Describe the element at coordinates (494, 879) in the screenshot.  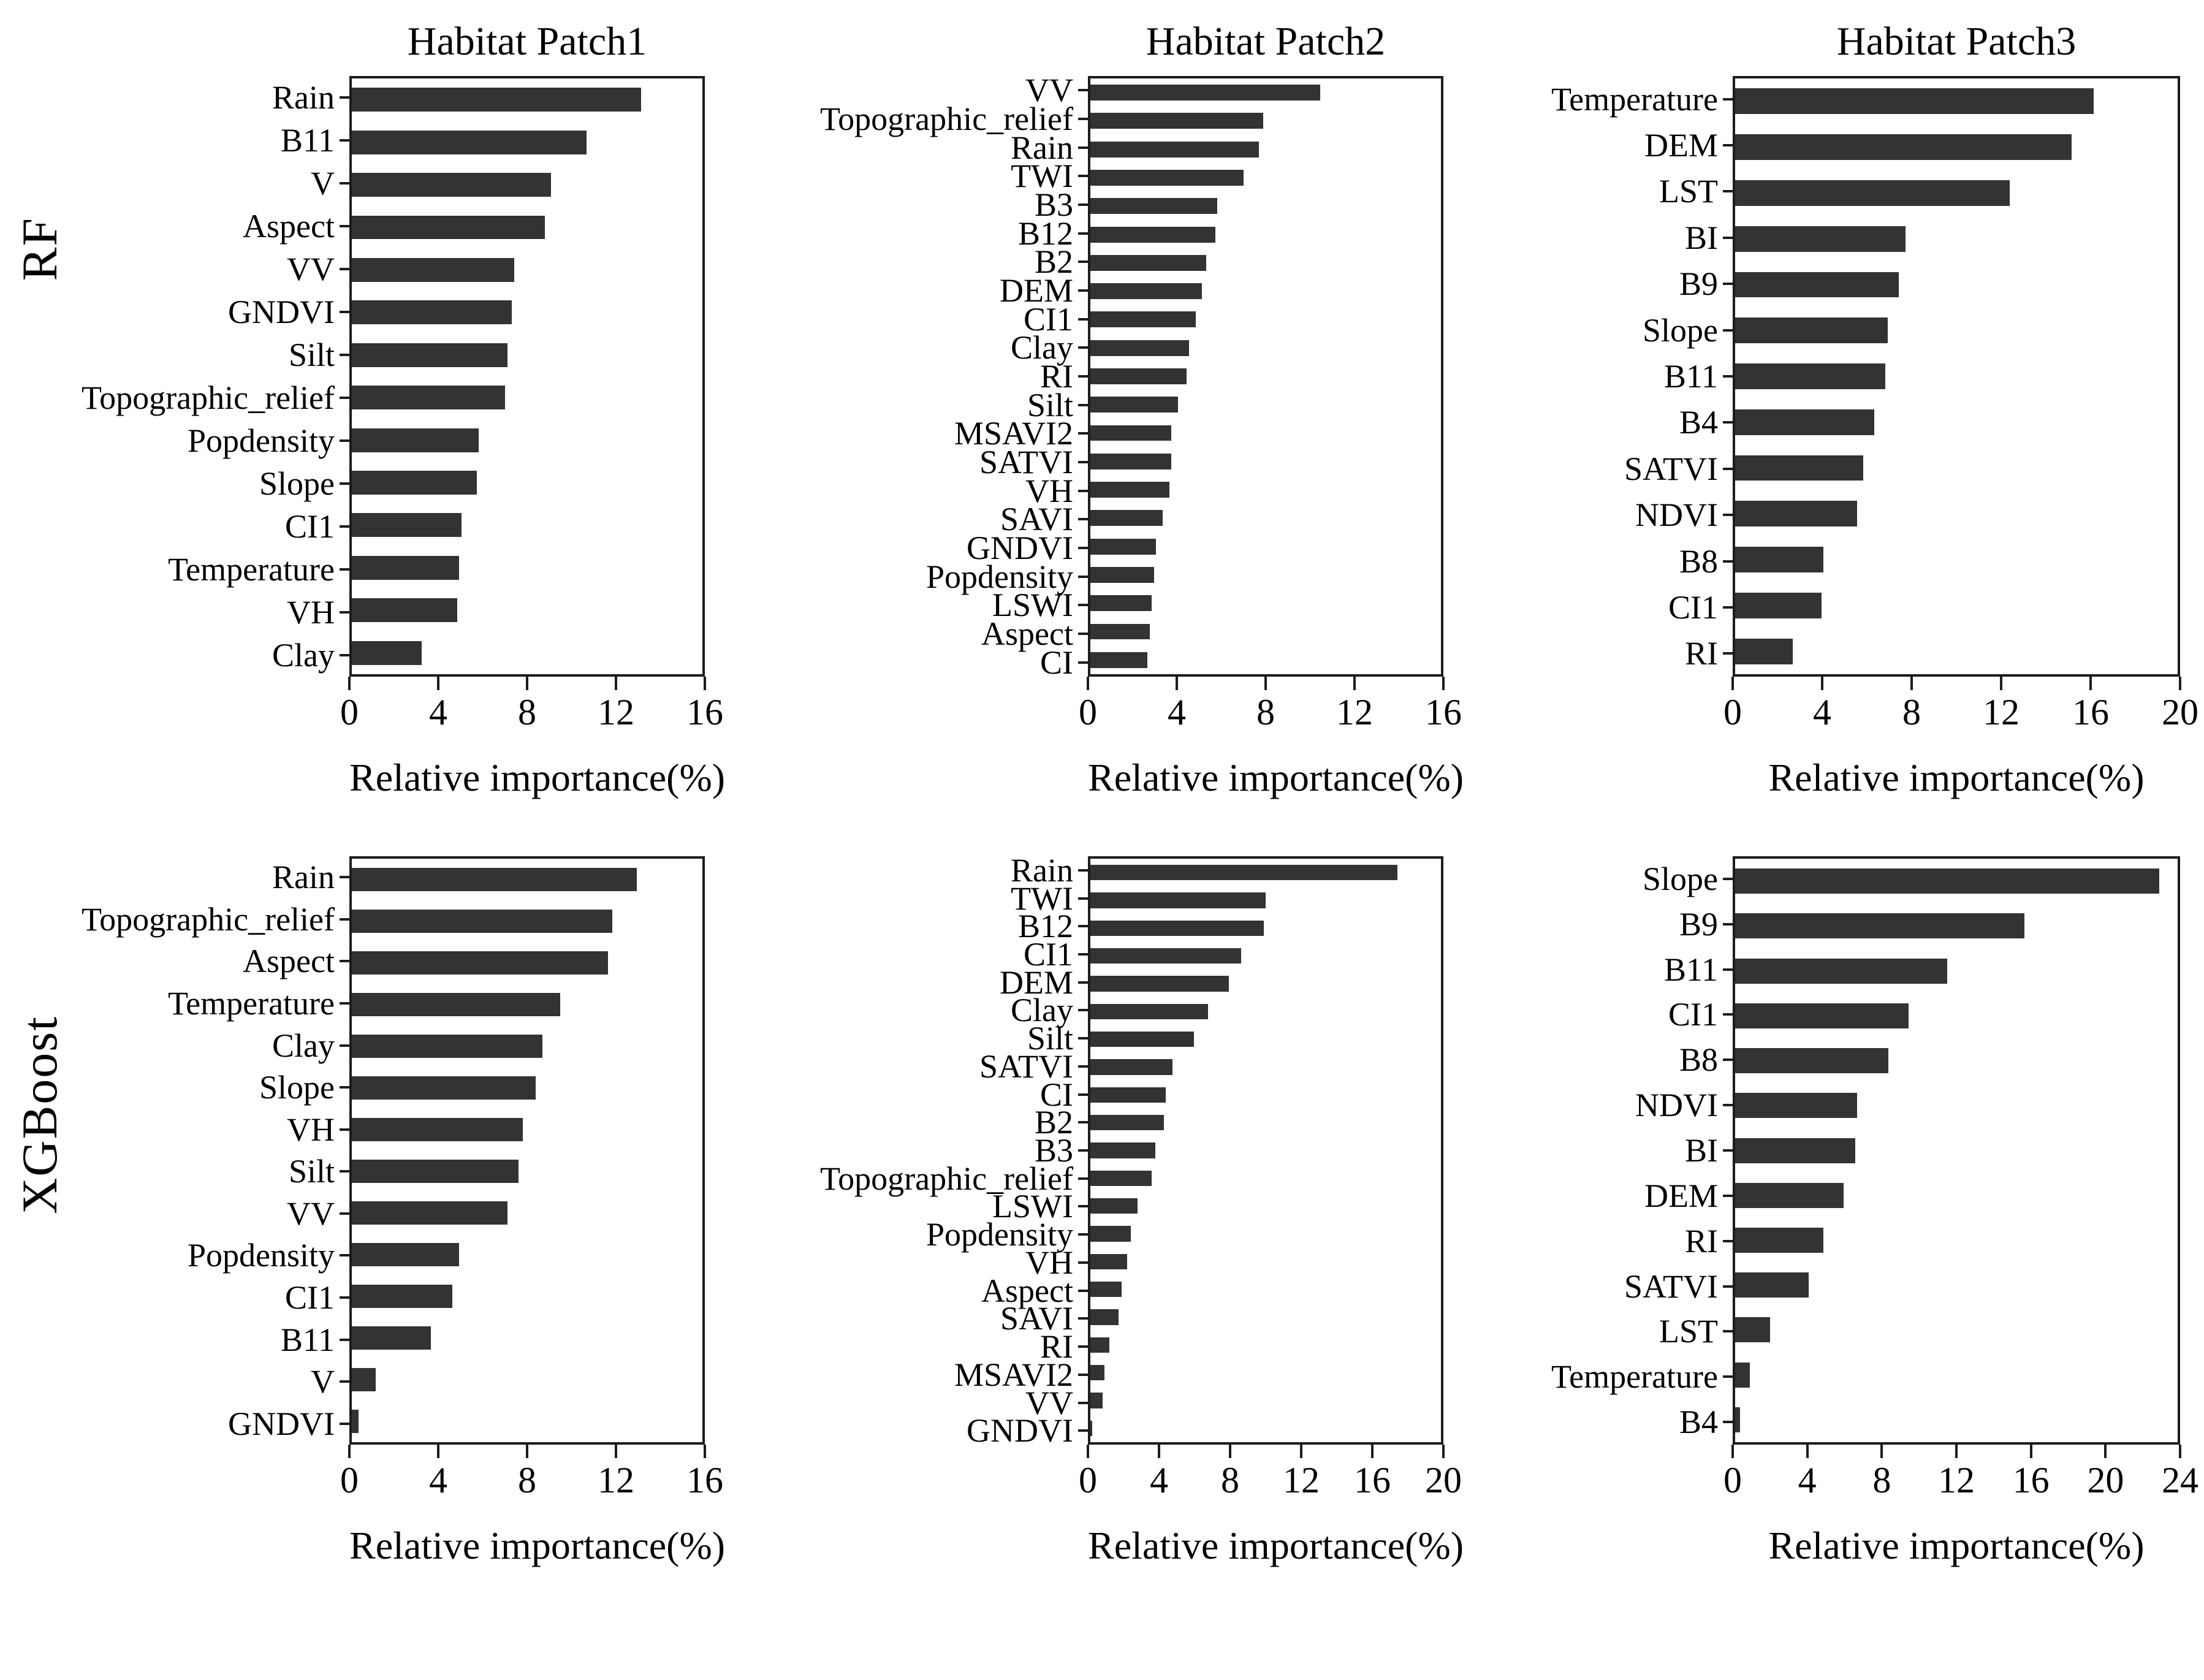
I see `bar-Rain` at that location.